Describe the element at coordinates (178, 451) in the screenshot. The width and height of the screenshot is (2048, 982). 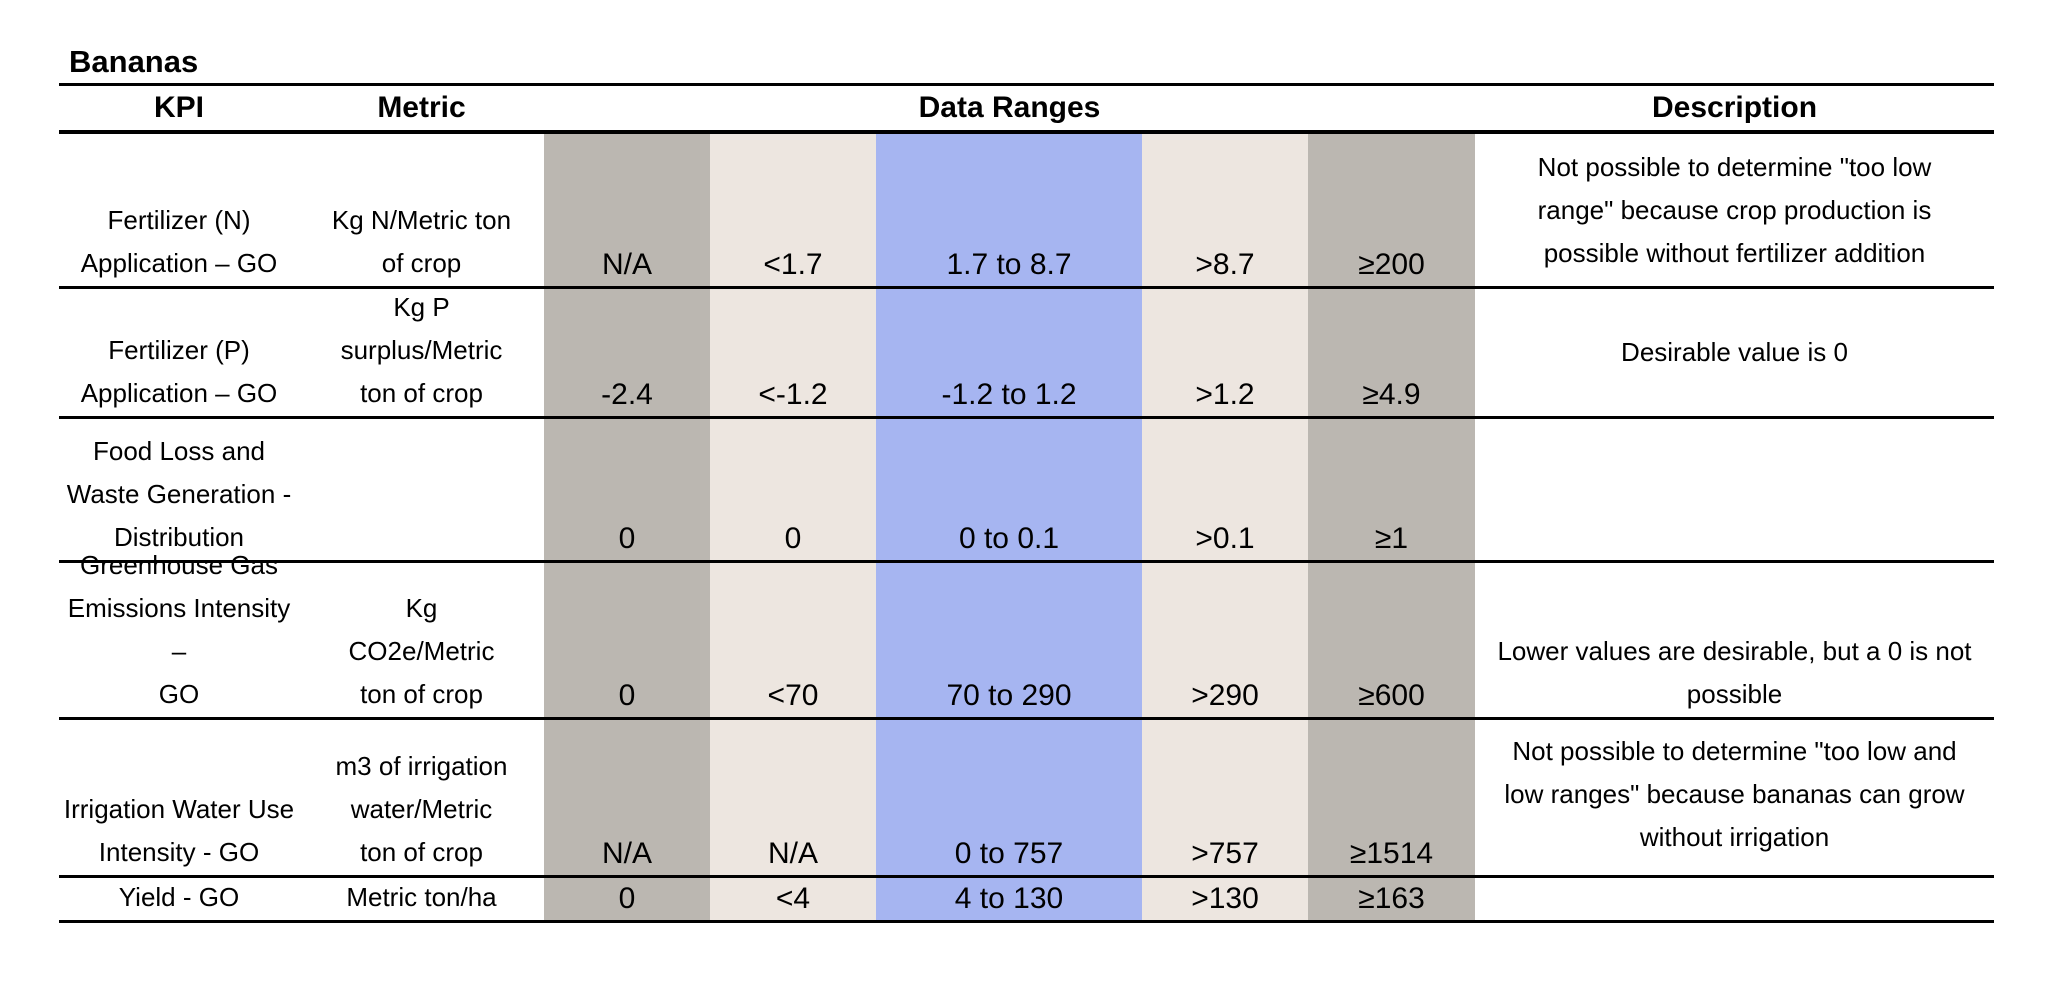
I see `kpi-line: Food Loss and` at that location.